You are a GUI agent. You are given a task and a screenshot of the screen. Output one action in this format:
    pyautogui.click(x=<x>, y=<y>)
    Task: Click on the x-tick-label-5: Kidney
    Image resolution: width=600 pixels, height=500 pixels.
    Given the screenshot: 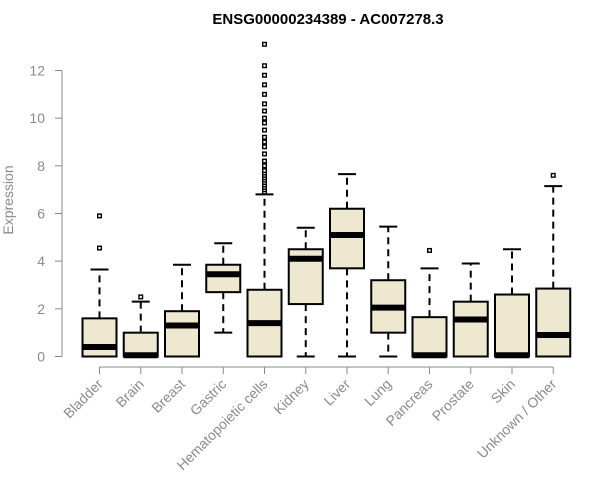 What is the action you would take?
    pyautogui.click(x=291, y=397)
    